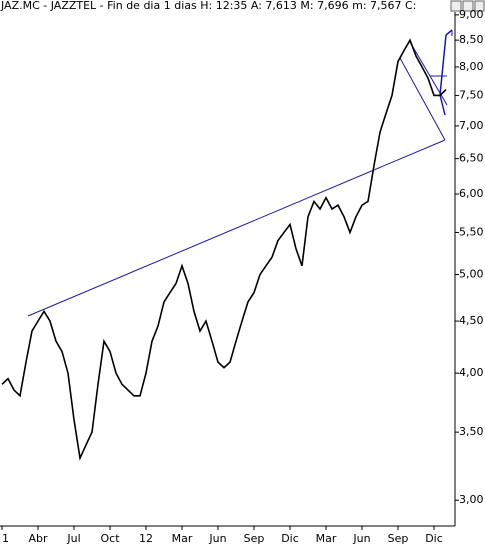  Describe the element at coordinates (146, 538) in the screenshot. I see `x-tick-label: 12` at that location.